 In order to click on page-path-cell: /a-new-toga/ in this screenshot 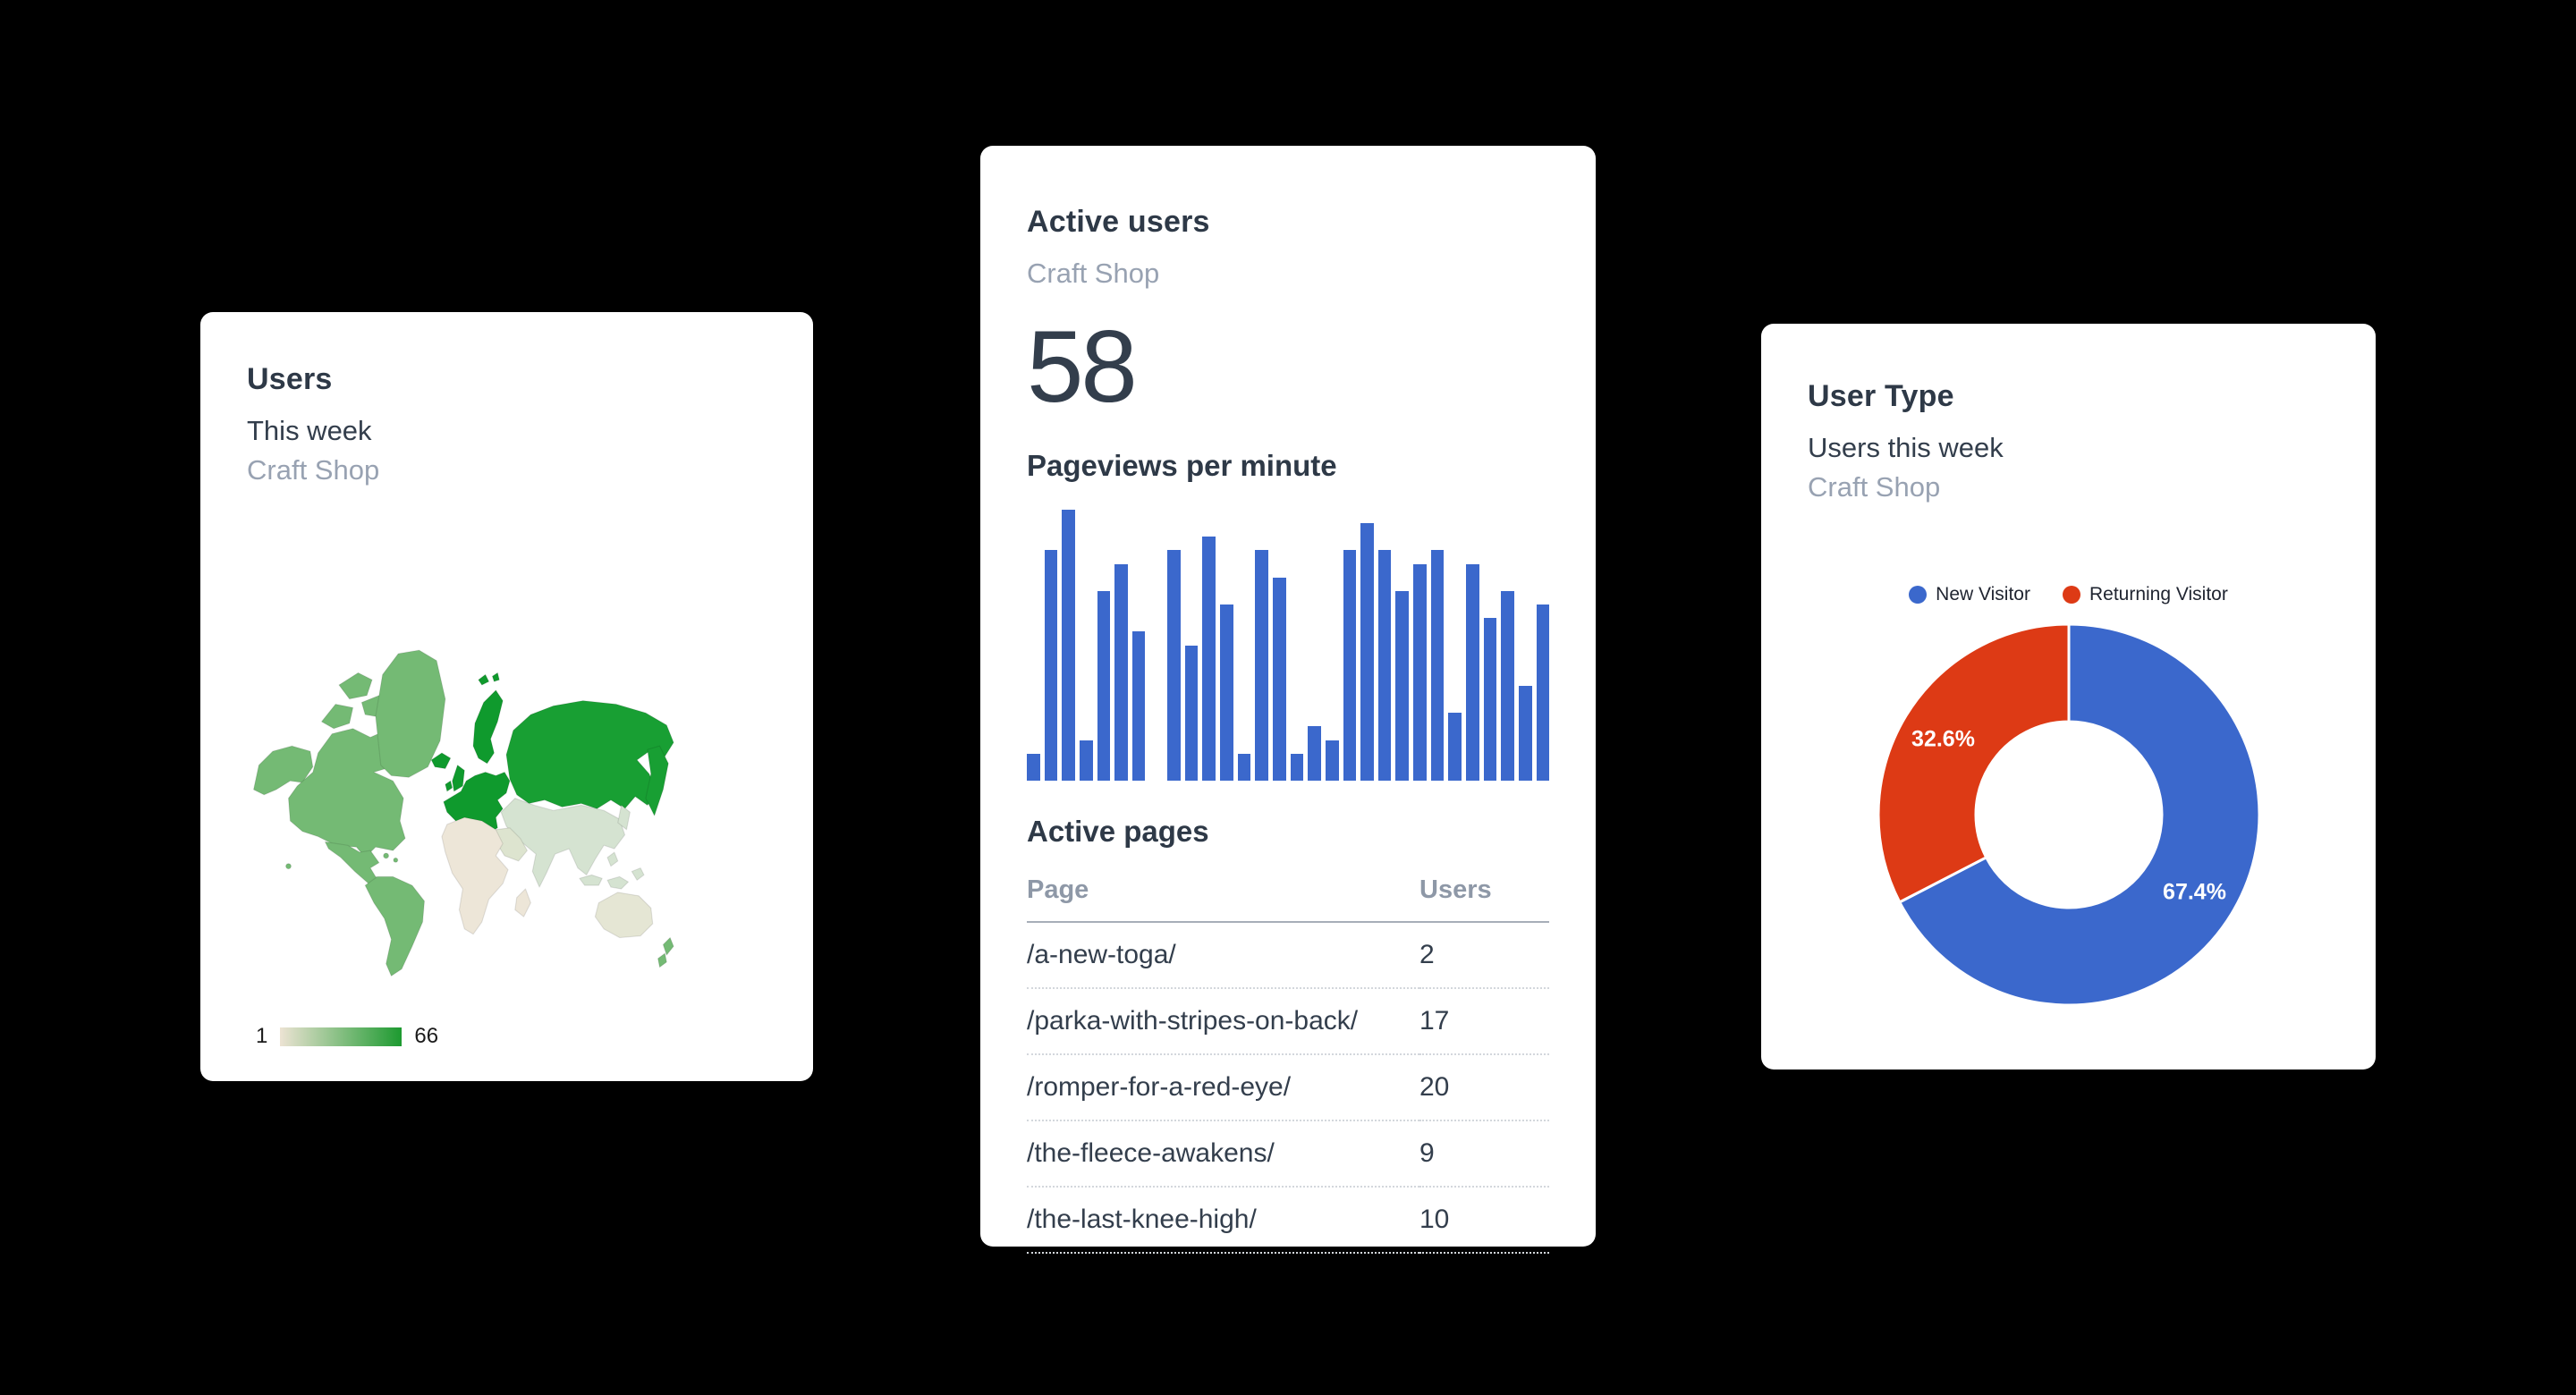, I will do `click(1223, 955)`.